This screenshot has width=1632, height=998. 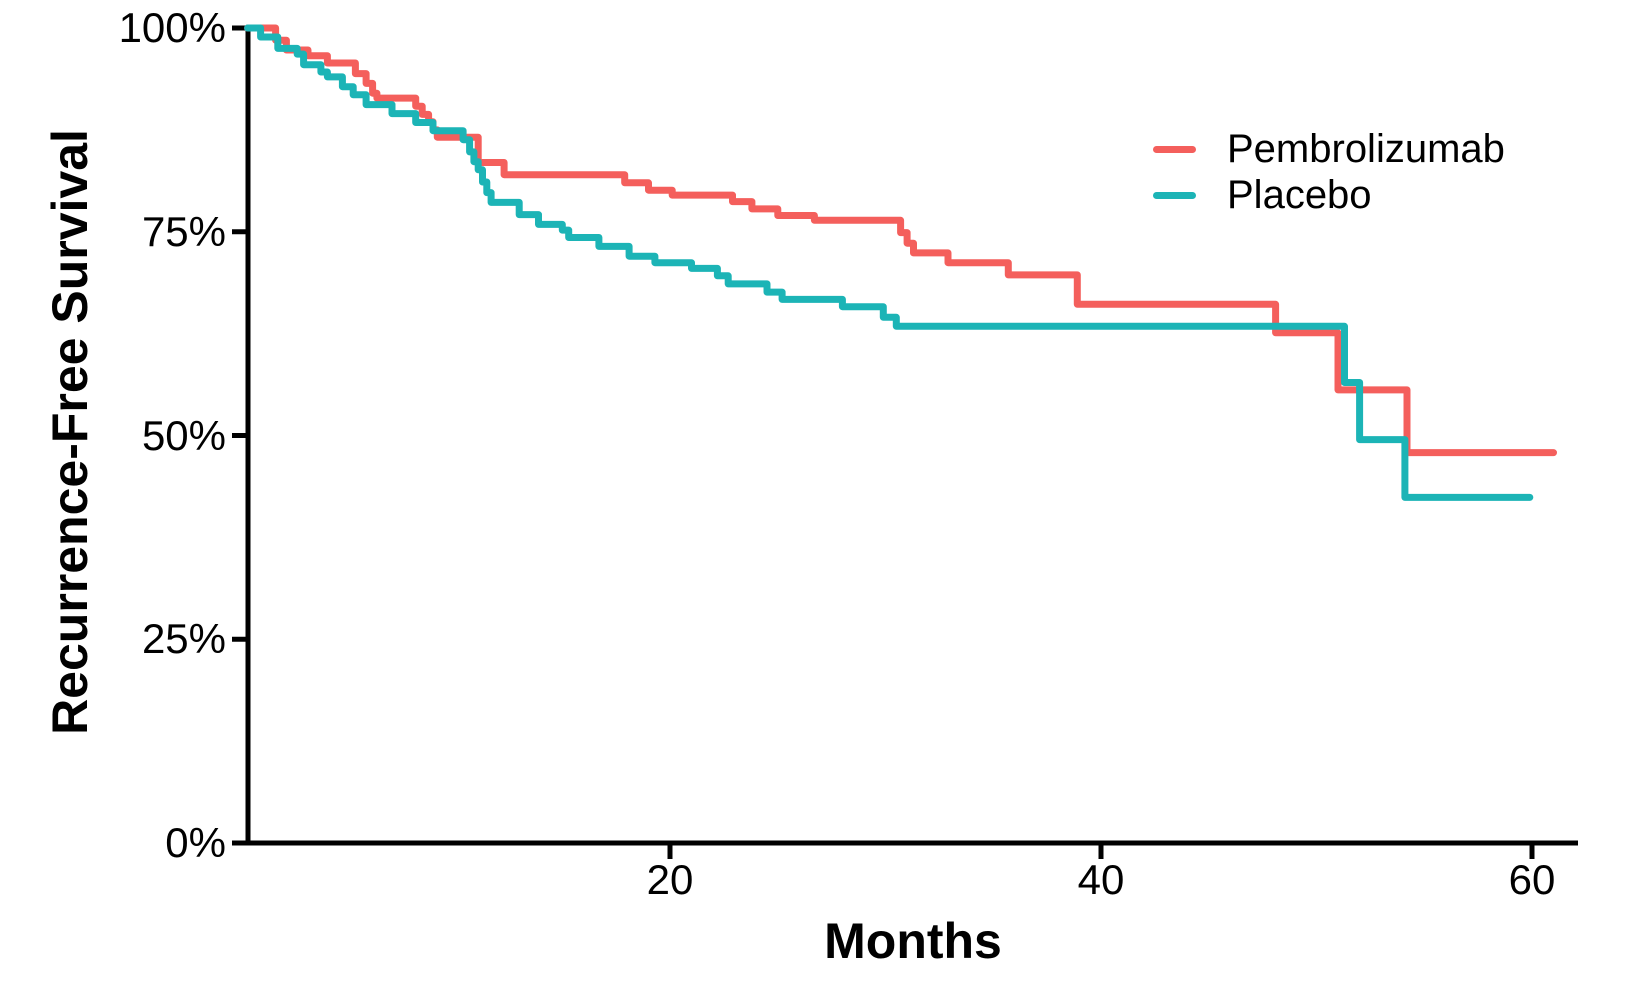 What do you see at coordinates (1532, 879) in the screenshot?
I see `x-tick-label: 60` at bounding box center [1532, 879].